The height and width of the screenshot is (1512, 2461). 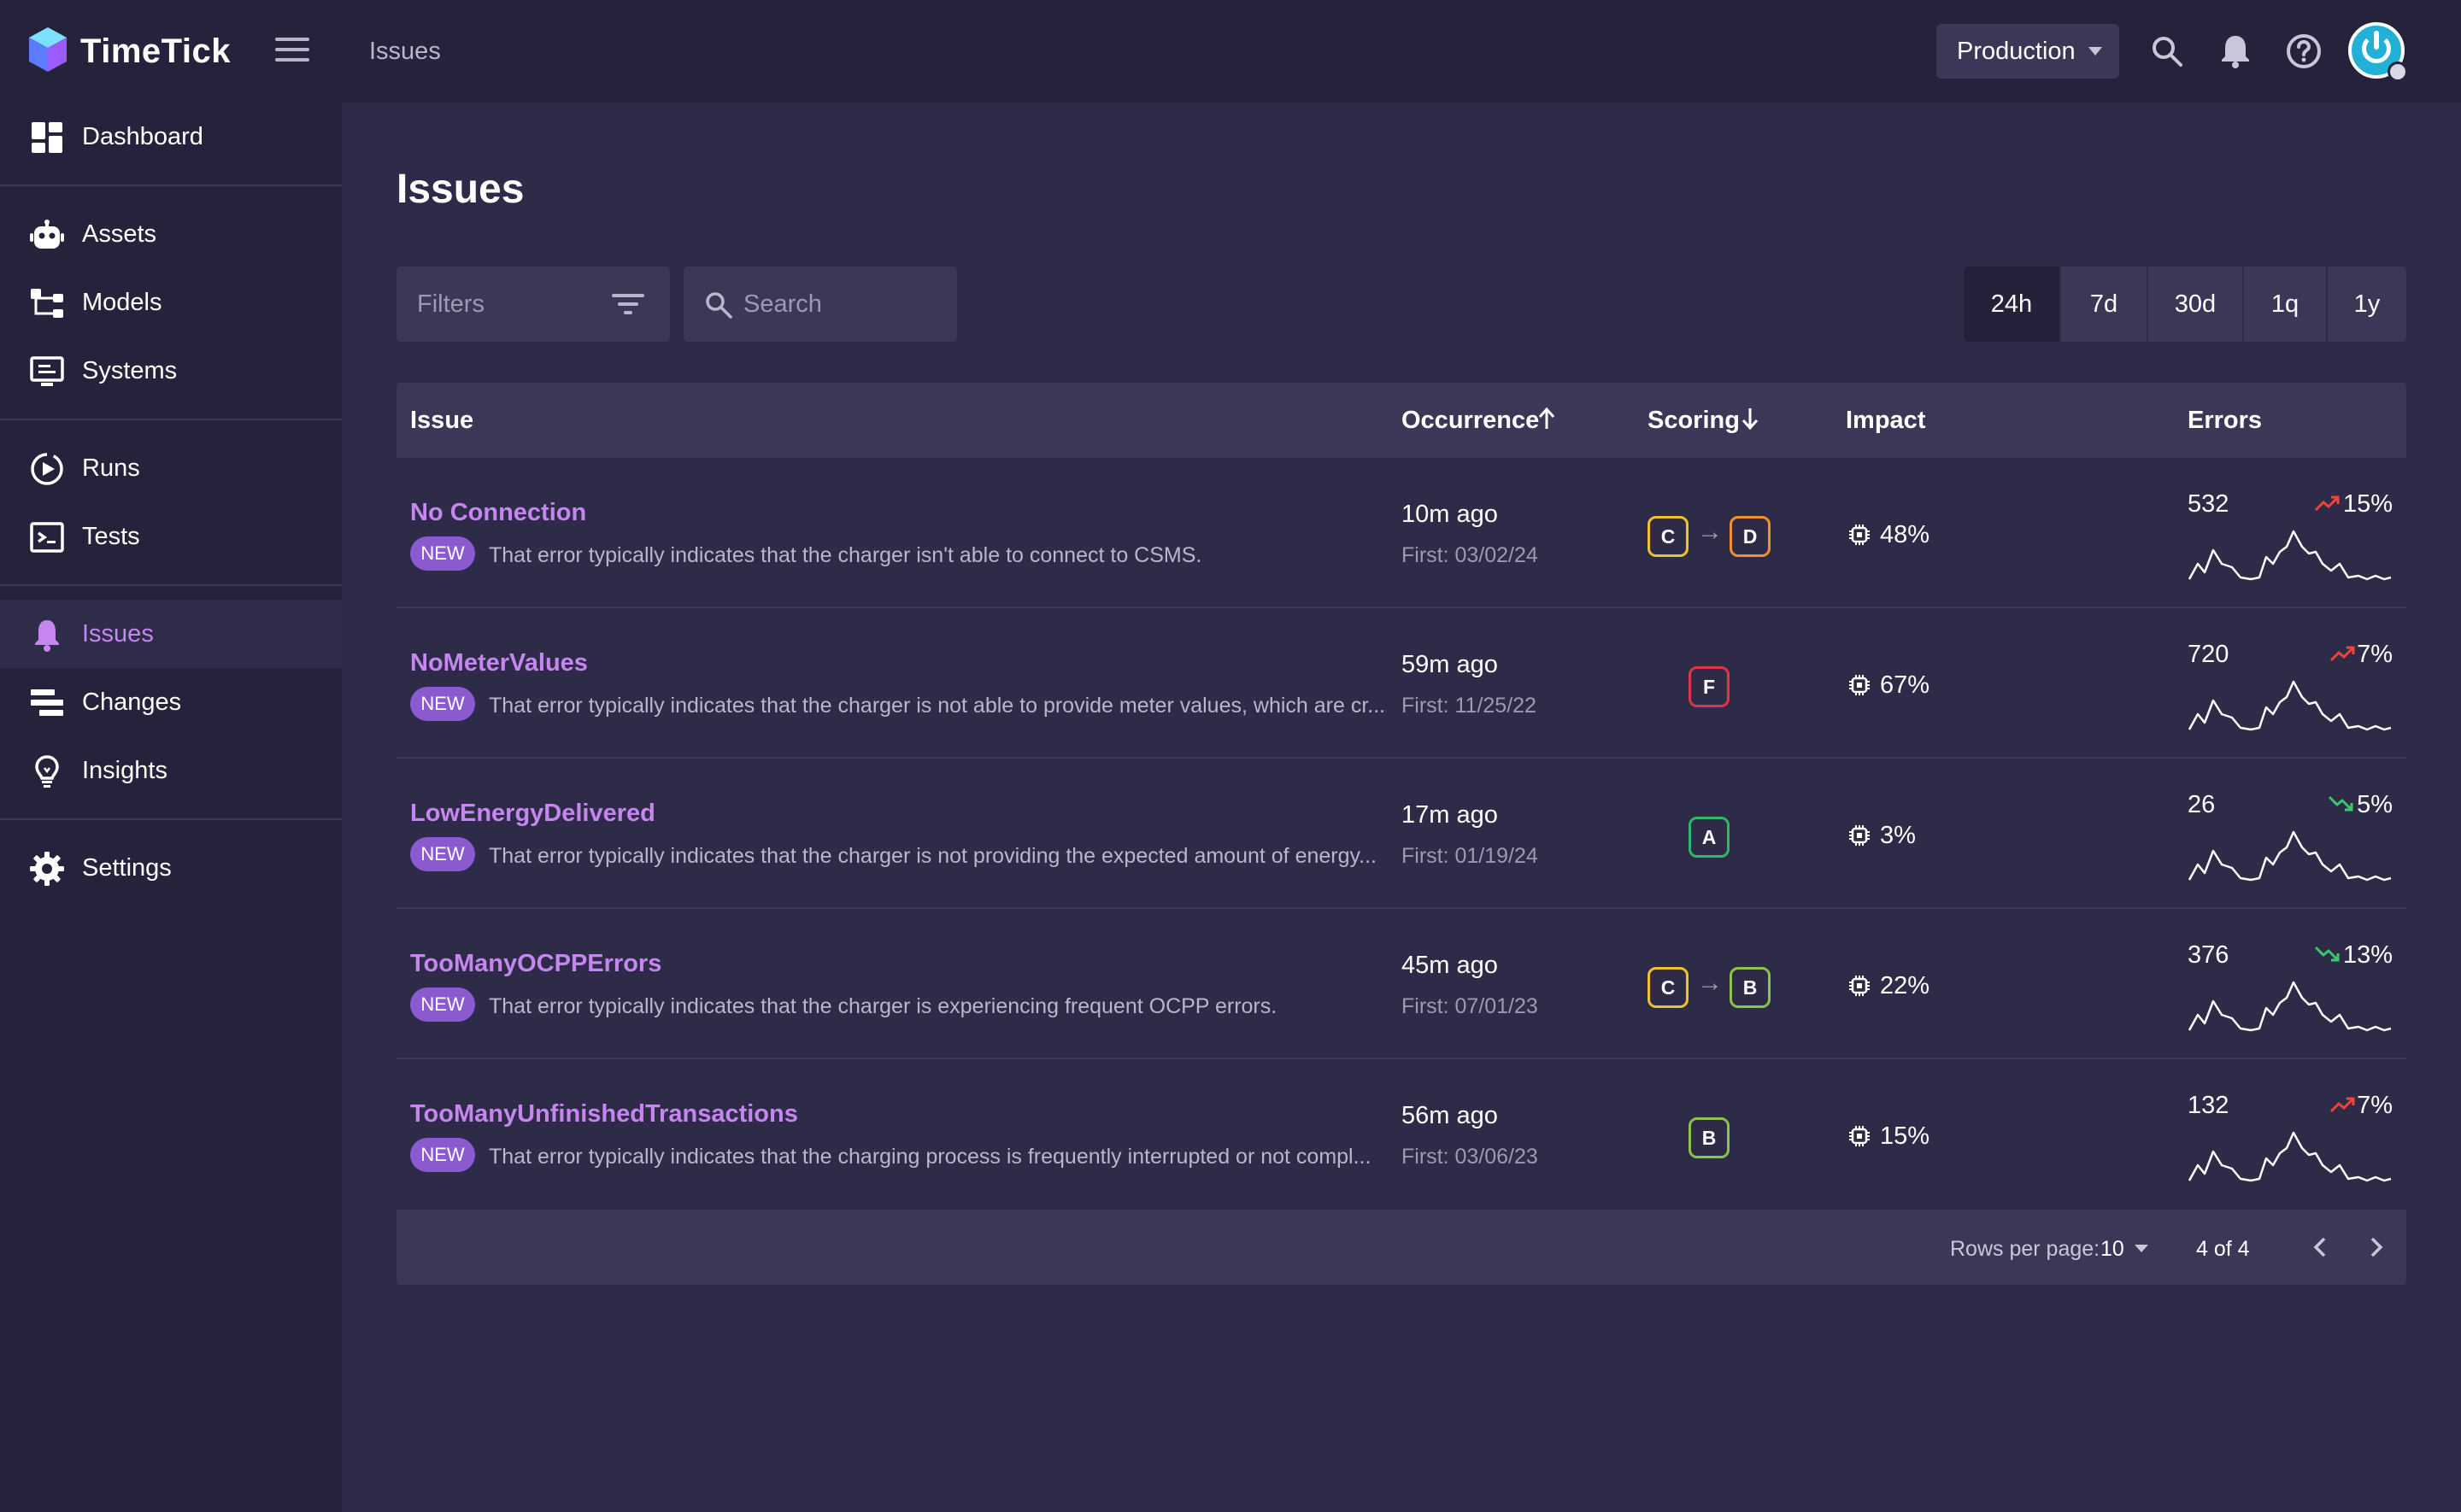 I want to click on first-occurrence: First: 03/02/24, so click(x=1469, y=555).